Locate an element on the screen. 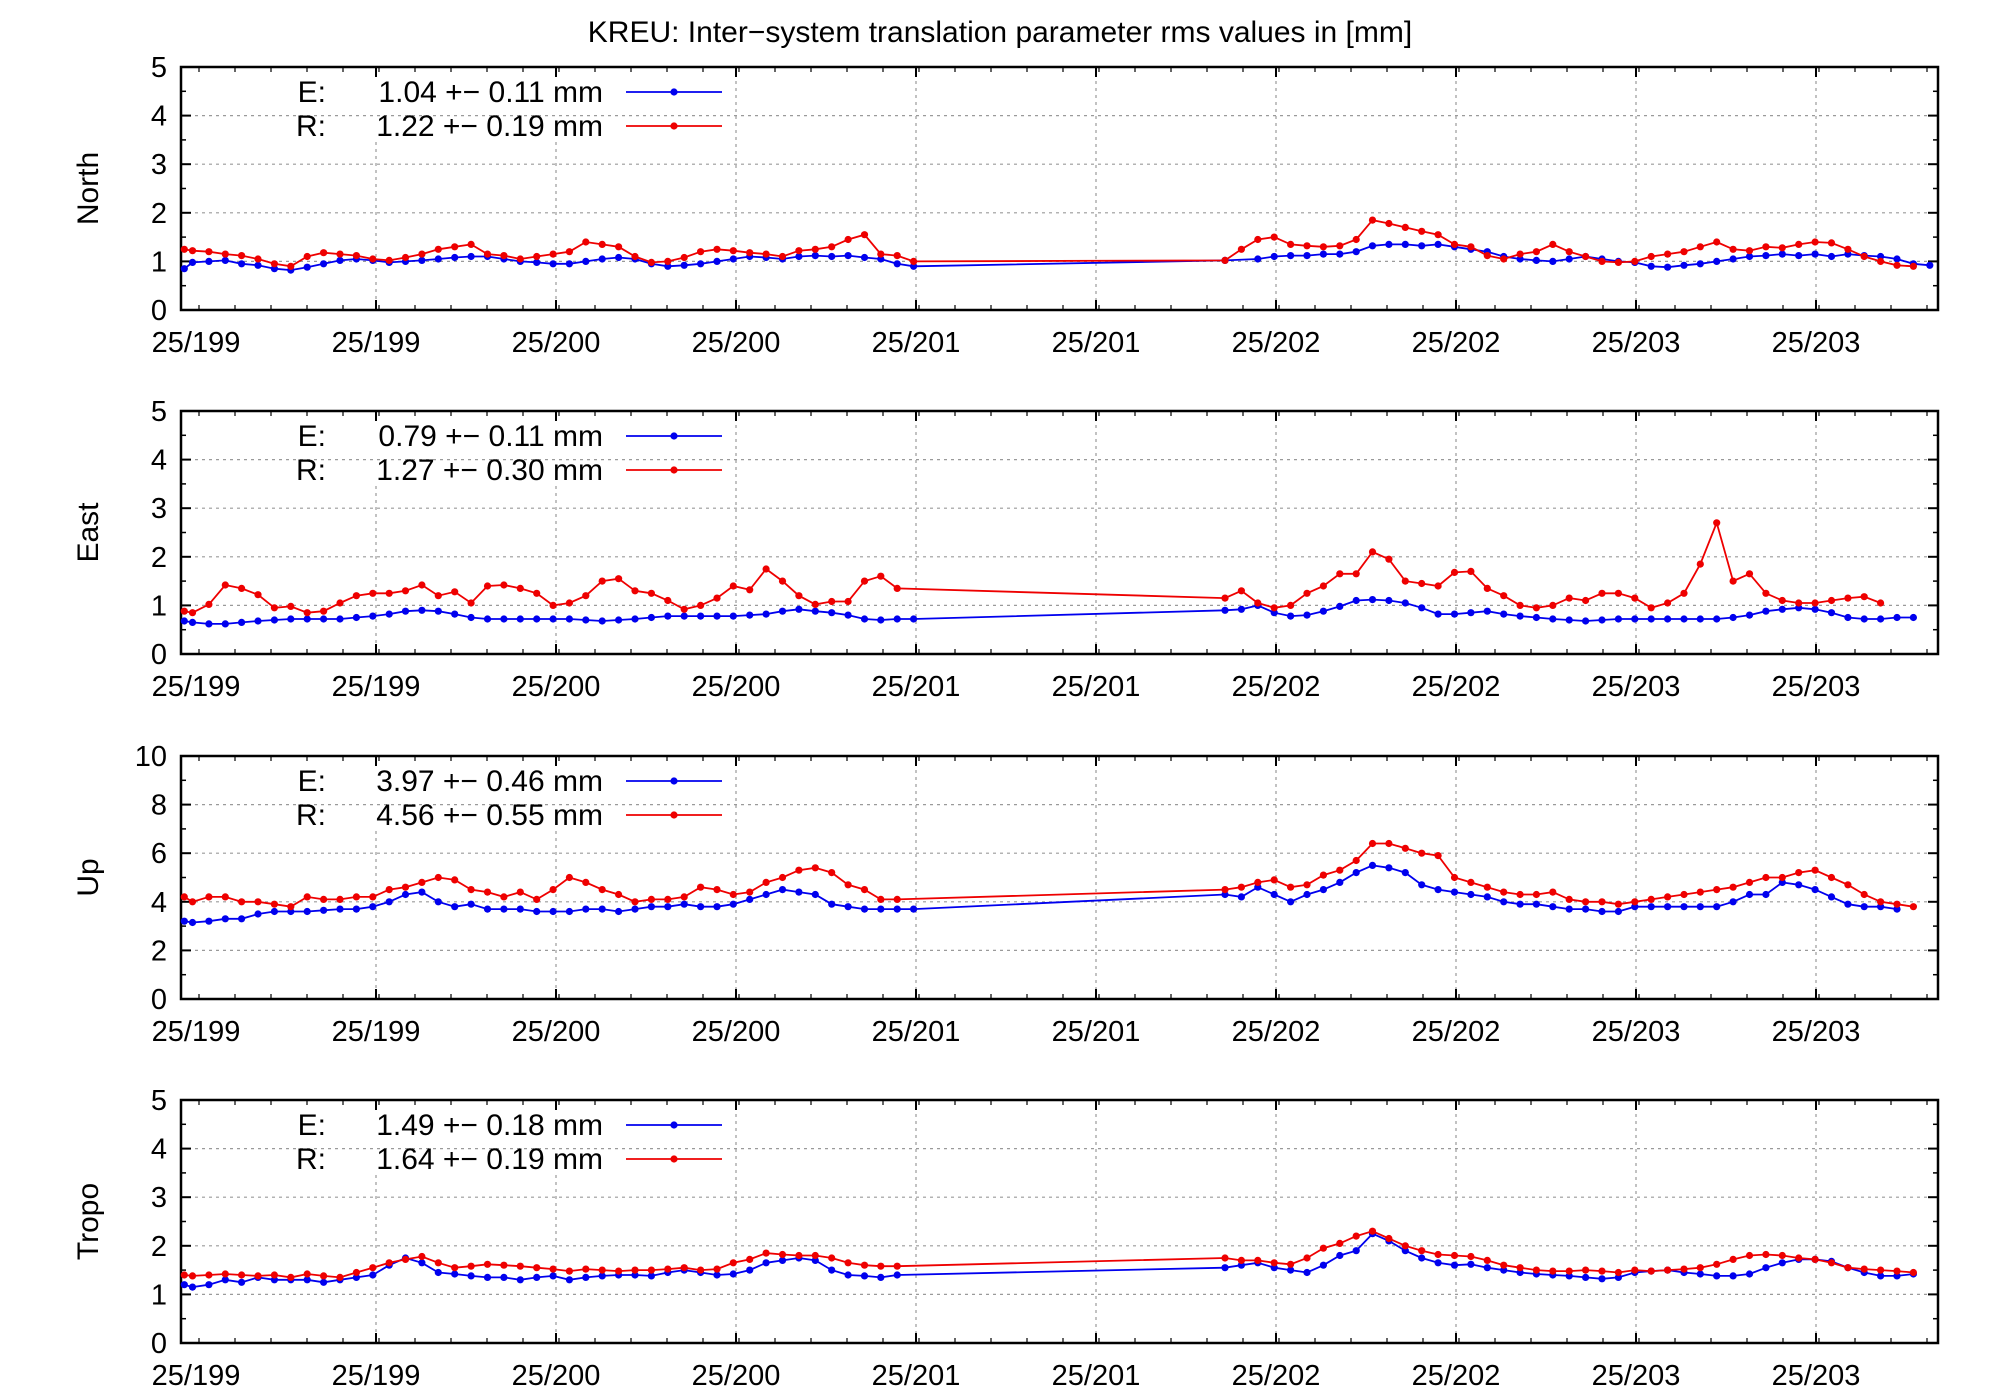  series-line-E is located at coordinates (1041, 894).